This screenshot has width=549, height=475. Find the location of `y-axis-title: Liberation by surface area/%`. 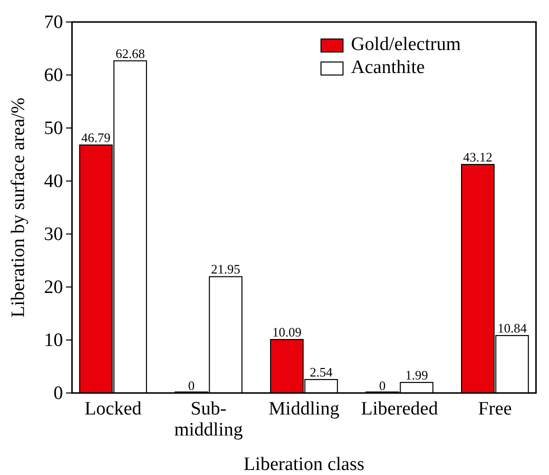

y-axis-title: Liberation by surface area/% is located at coordinates (18, 207).